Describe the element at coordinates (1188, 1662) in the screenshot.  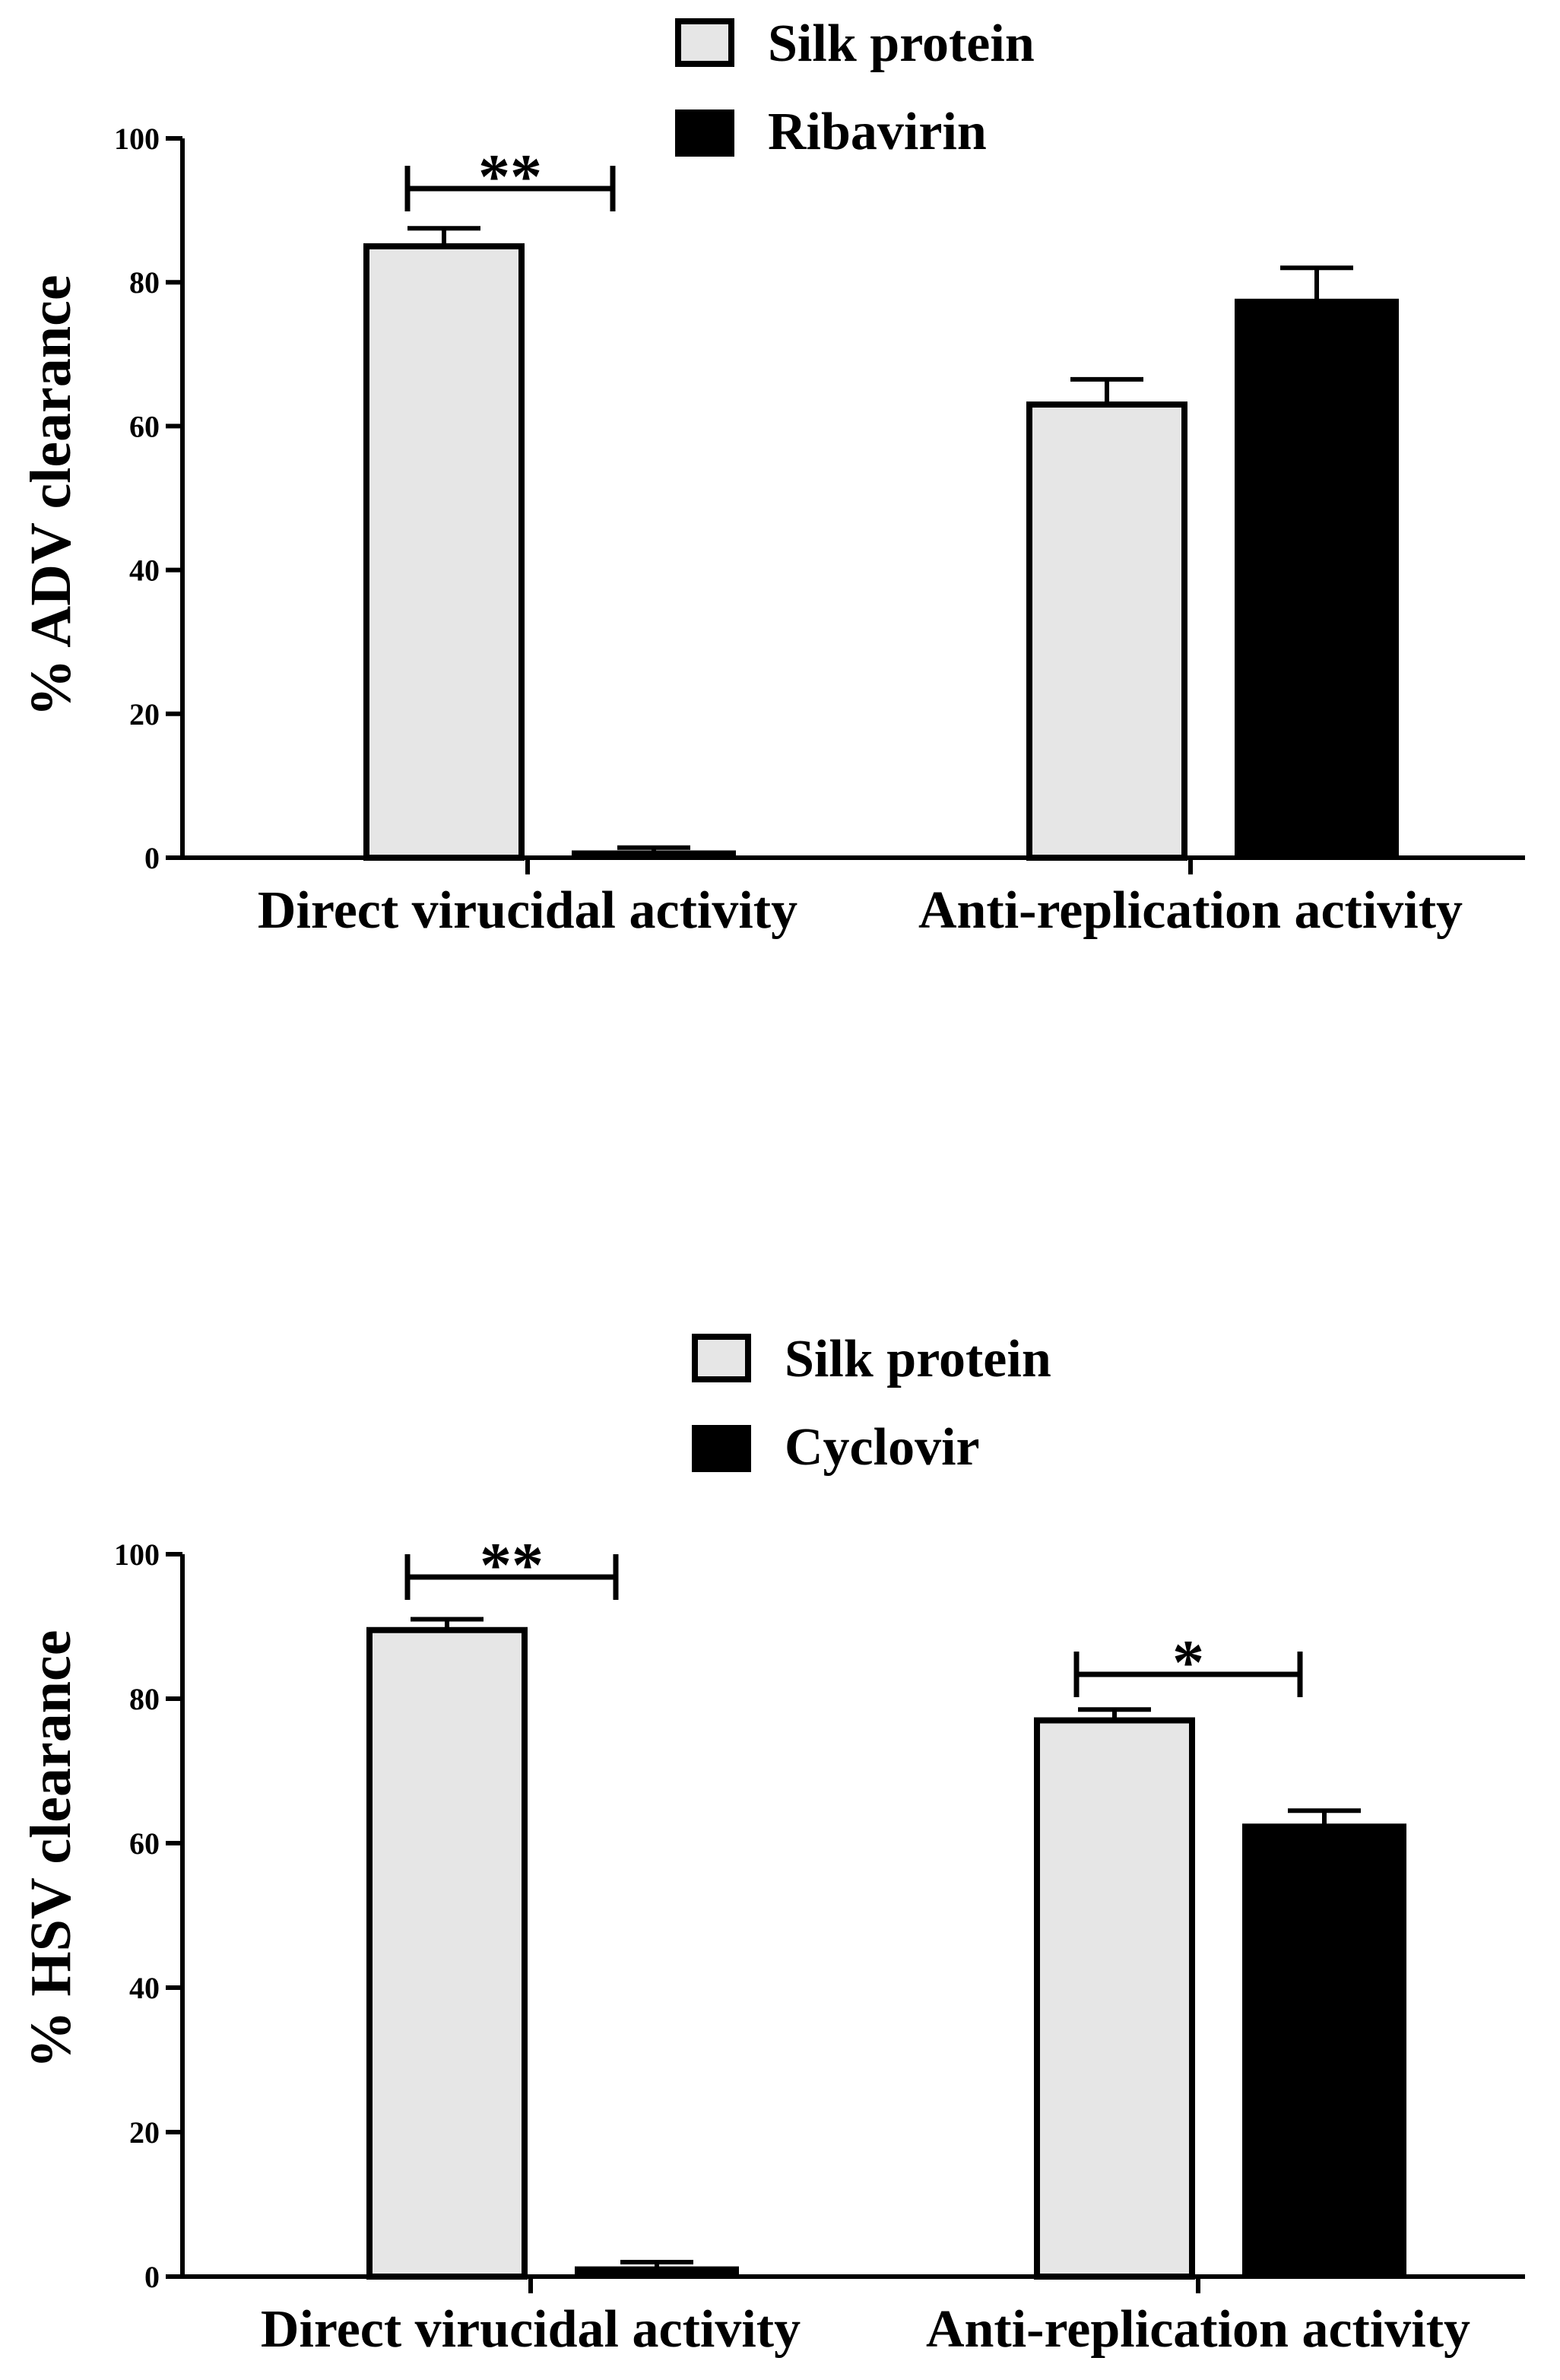
I see `significance-label: *` at that location.